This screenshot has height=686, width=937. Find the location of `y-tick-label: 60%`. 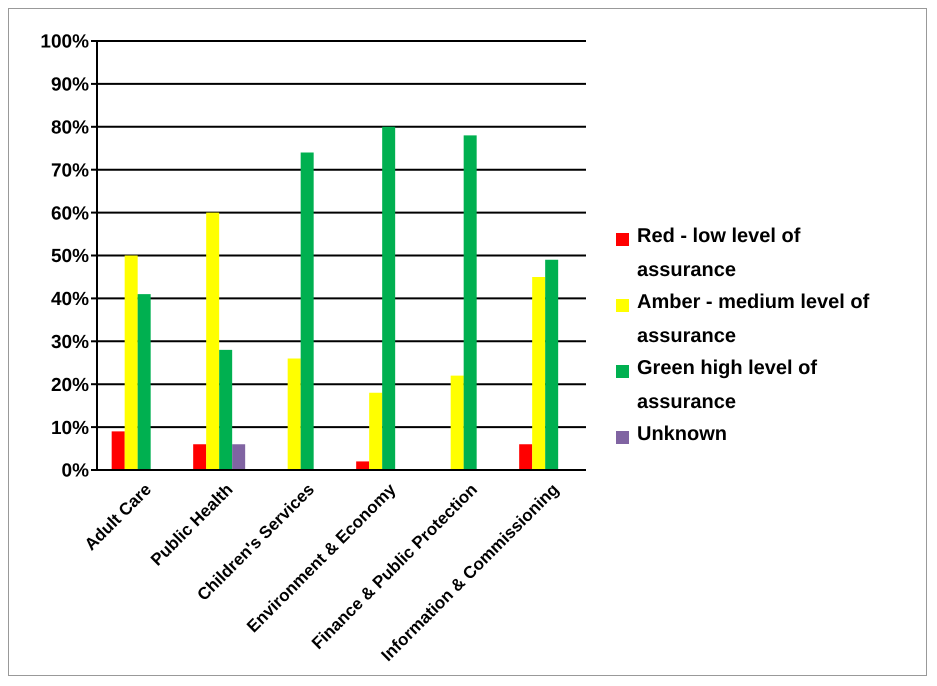

y-tick-label: 60% is located at coordinates (70, 213).